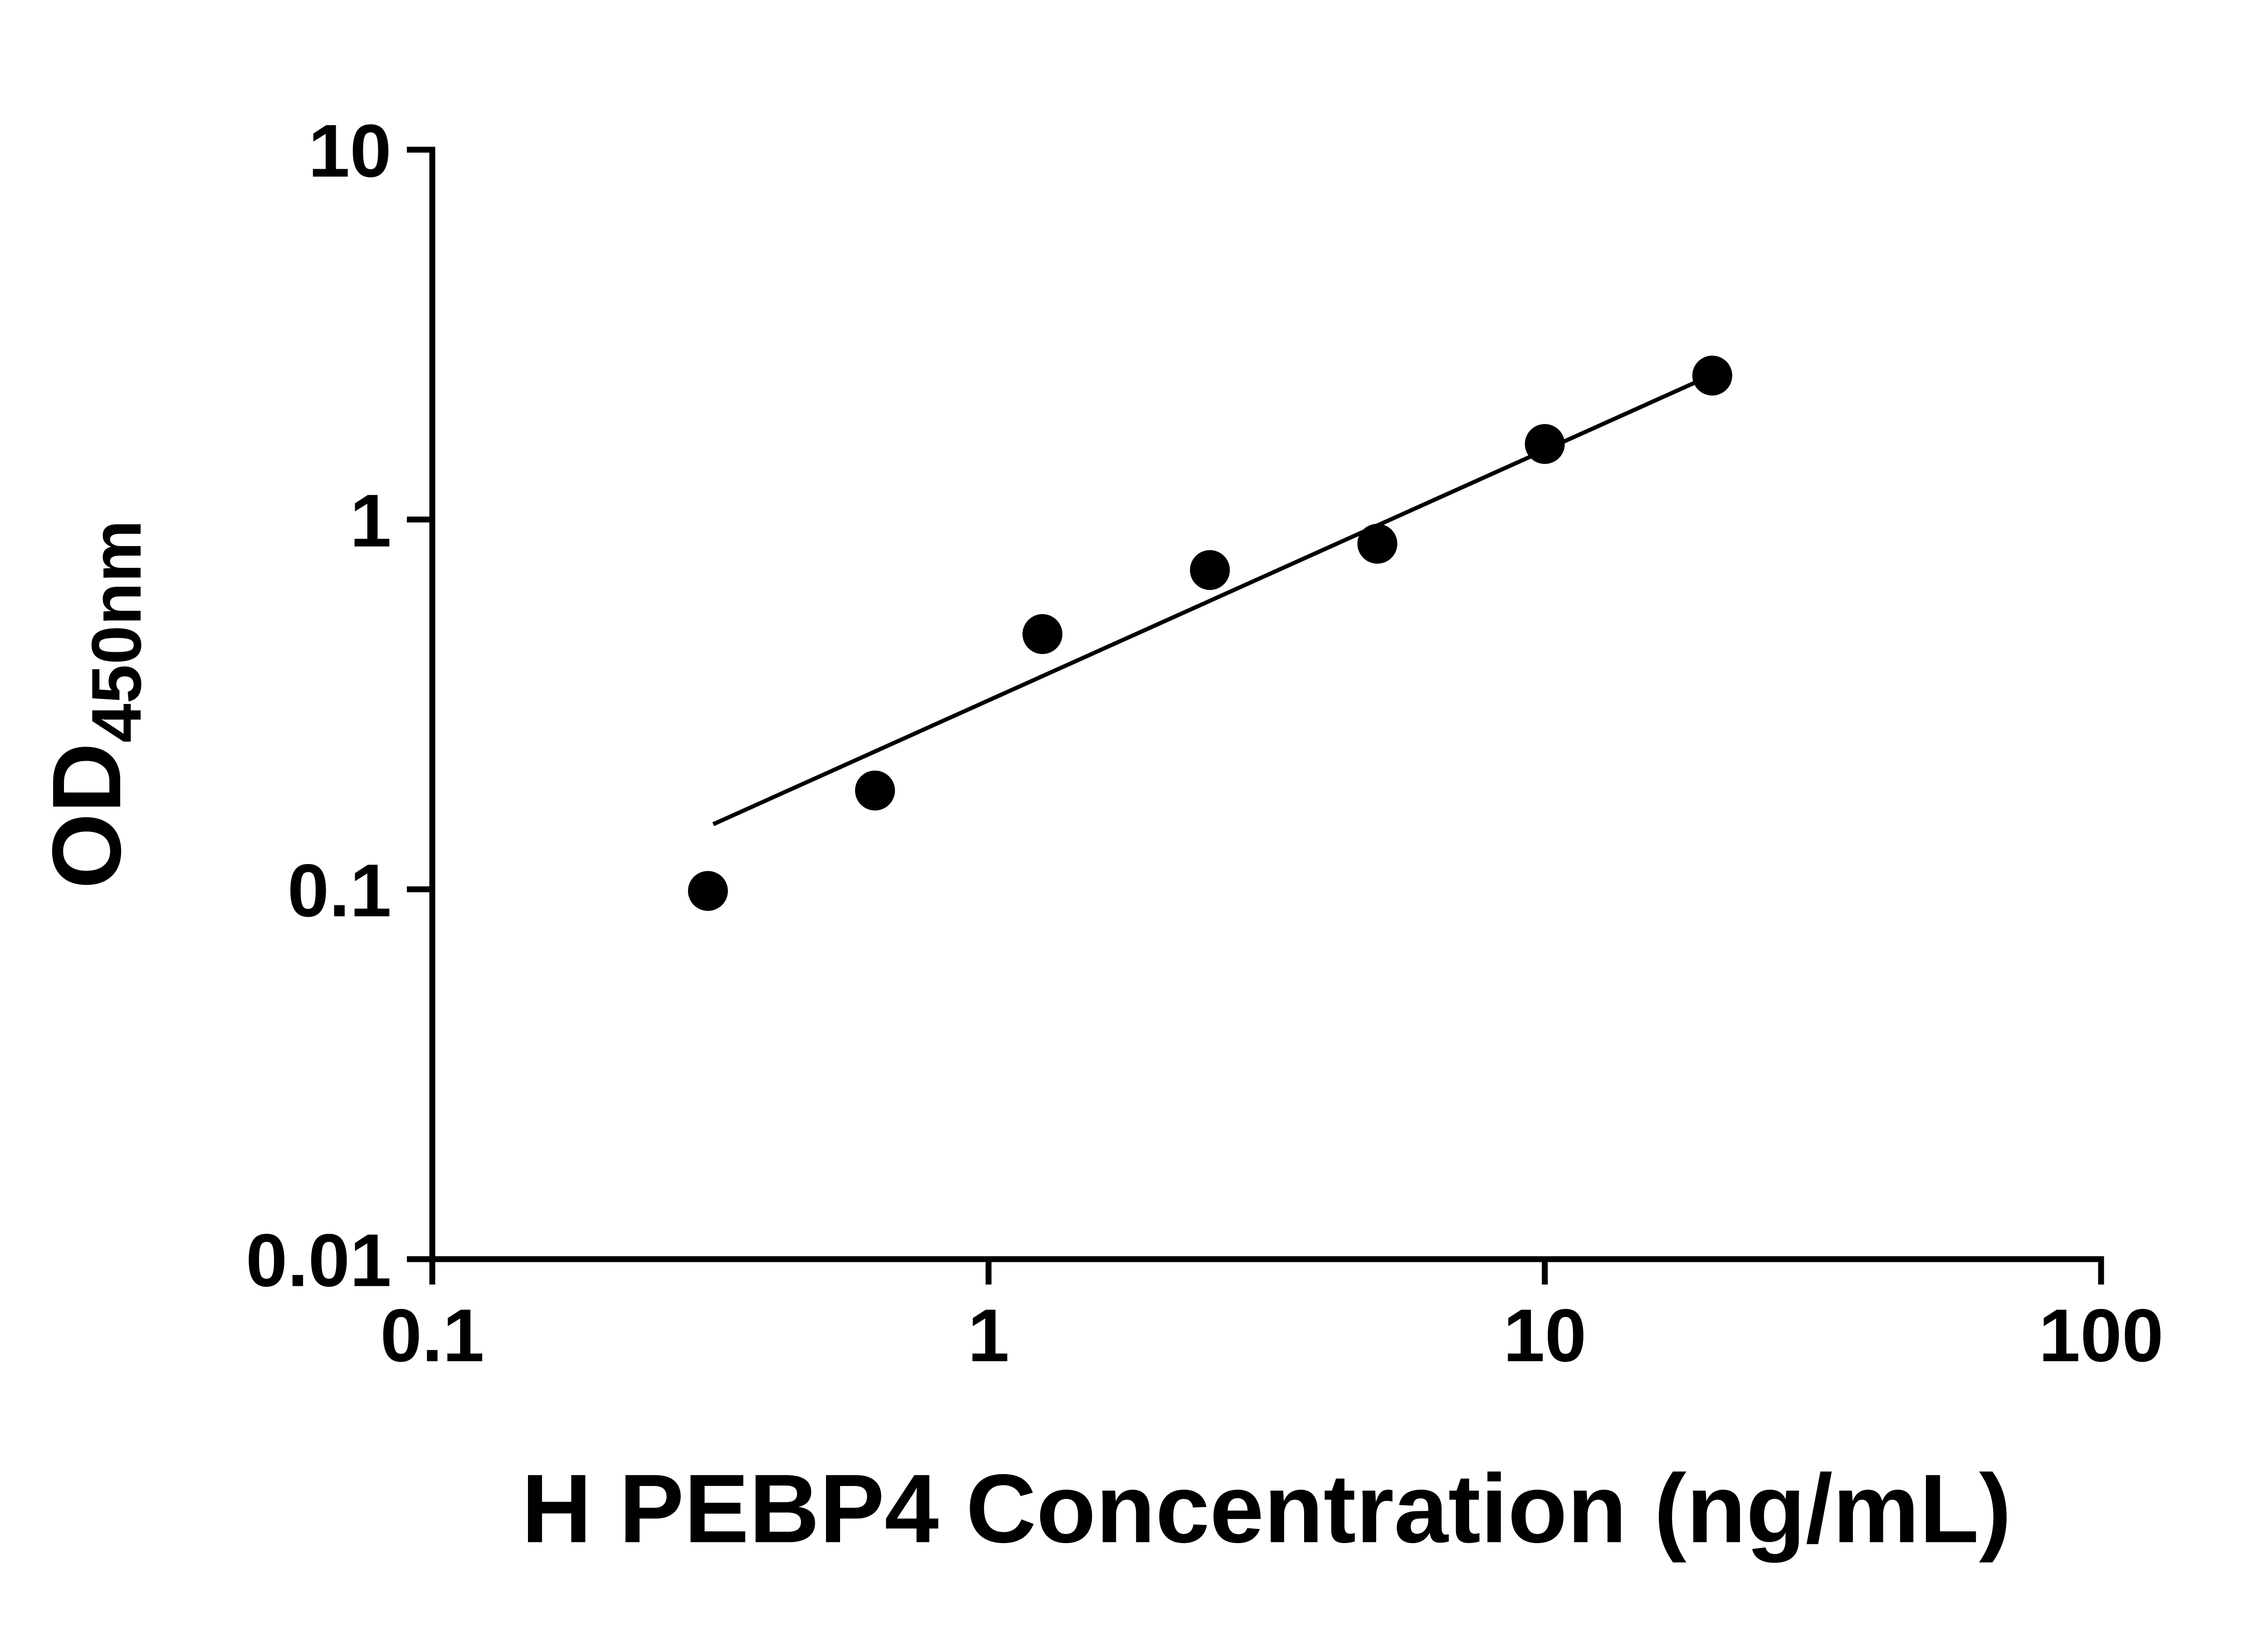 The height and width of the screenshot is (1627, 2268). Describe the element at coordinates (371, 520) in the screenshot. I see `y-tick-label: 1` at that location.